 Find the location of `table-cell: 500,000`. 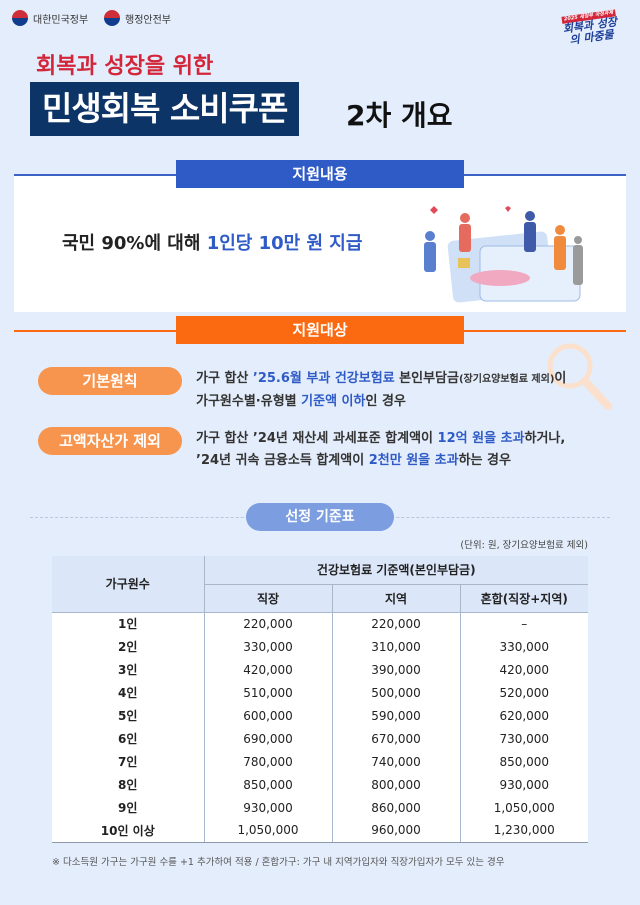

table-cell: 500,000 is located at coordinates (395, 692).